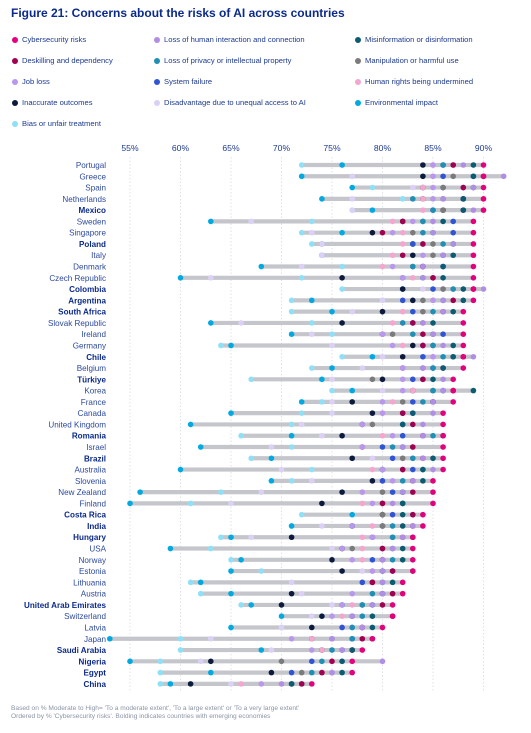 This screenshot has width=531, height=733. Describe the element at coordinates (283, 210) in the screenshot. I see `country-row: Mexico` at that location.